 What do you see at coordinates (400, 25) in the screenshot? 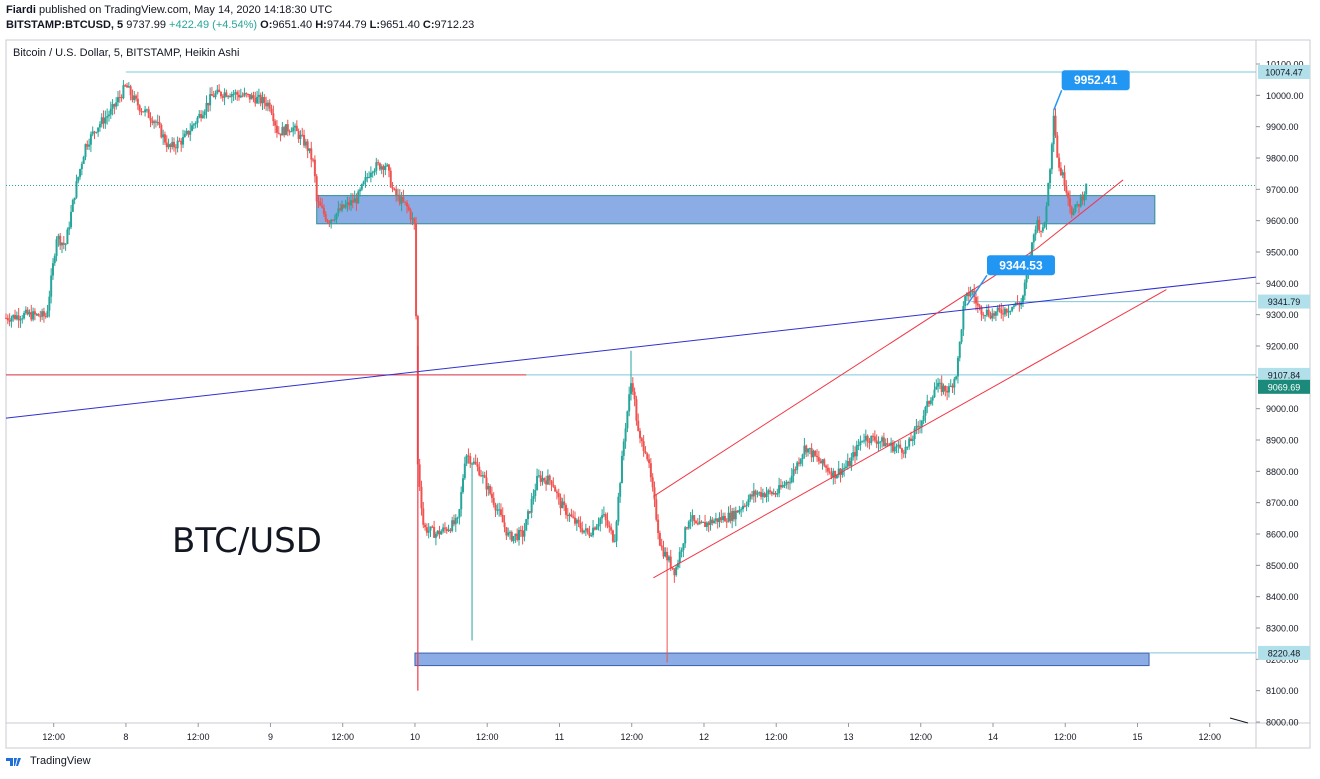
I see `low-value: 9651.40` at bounding box center [400, 25].